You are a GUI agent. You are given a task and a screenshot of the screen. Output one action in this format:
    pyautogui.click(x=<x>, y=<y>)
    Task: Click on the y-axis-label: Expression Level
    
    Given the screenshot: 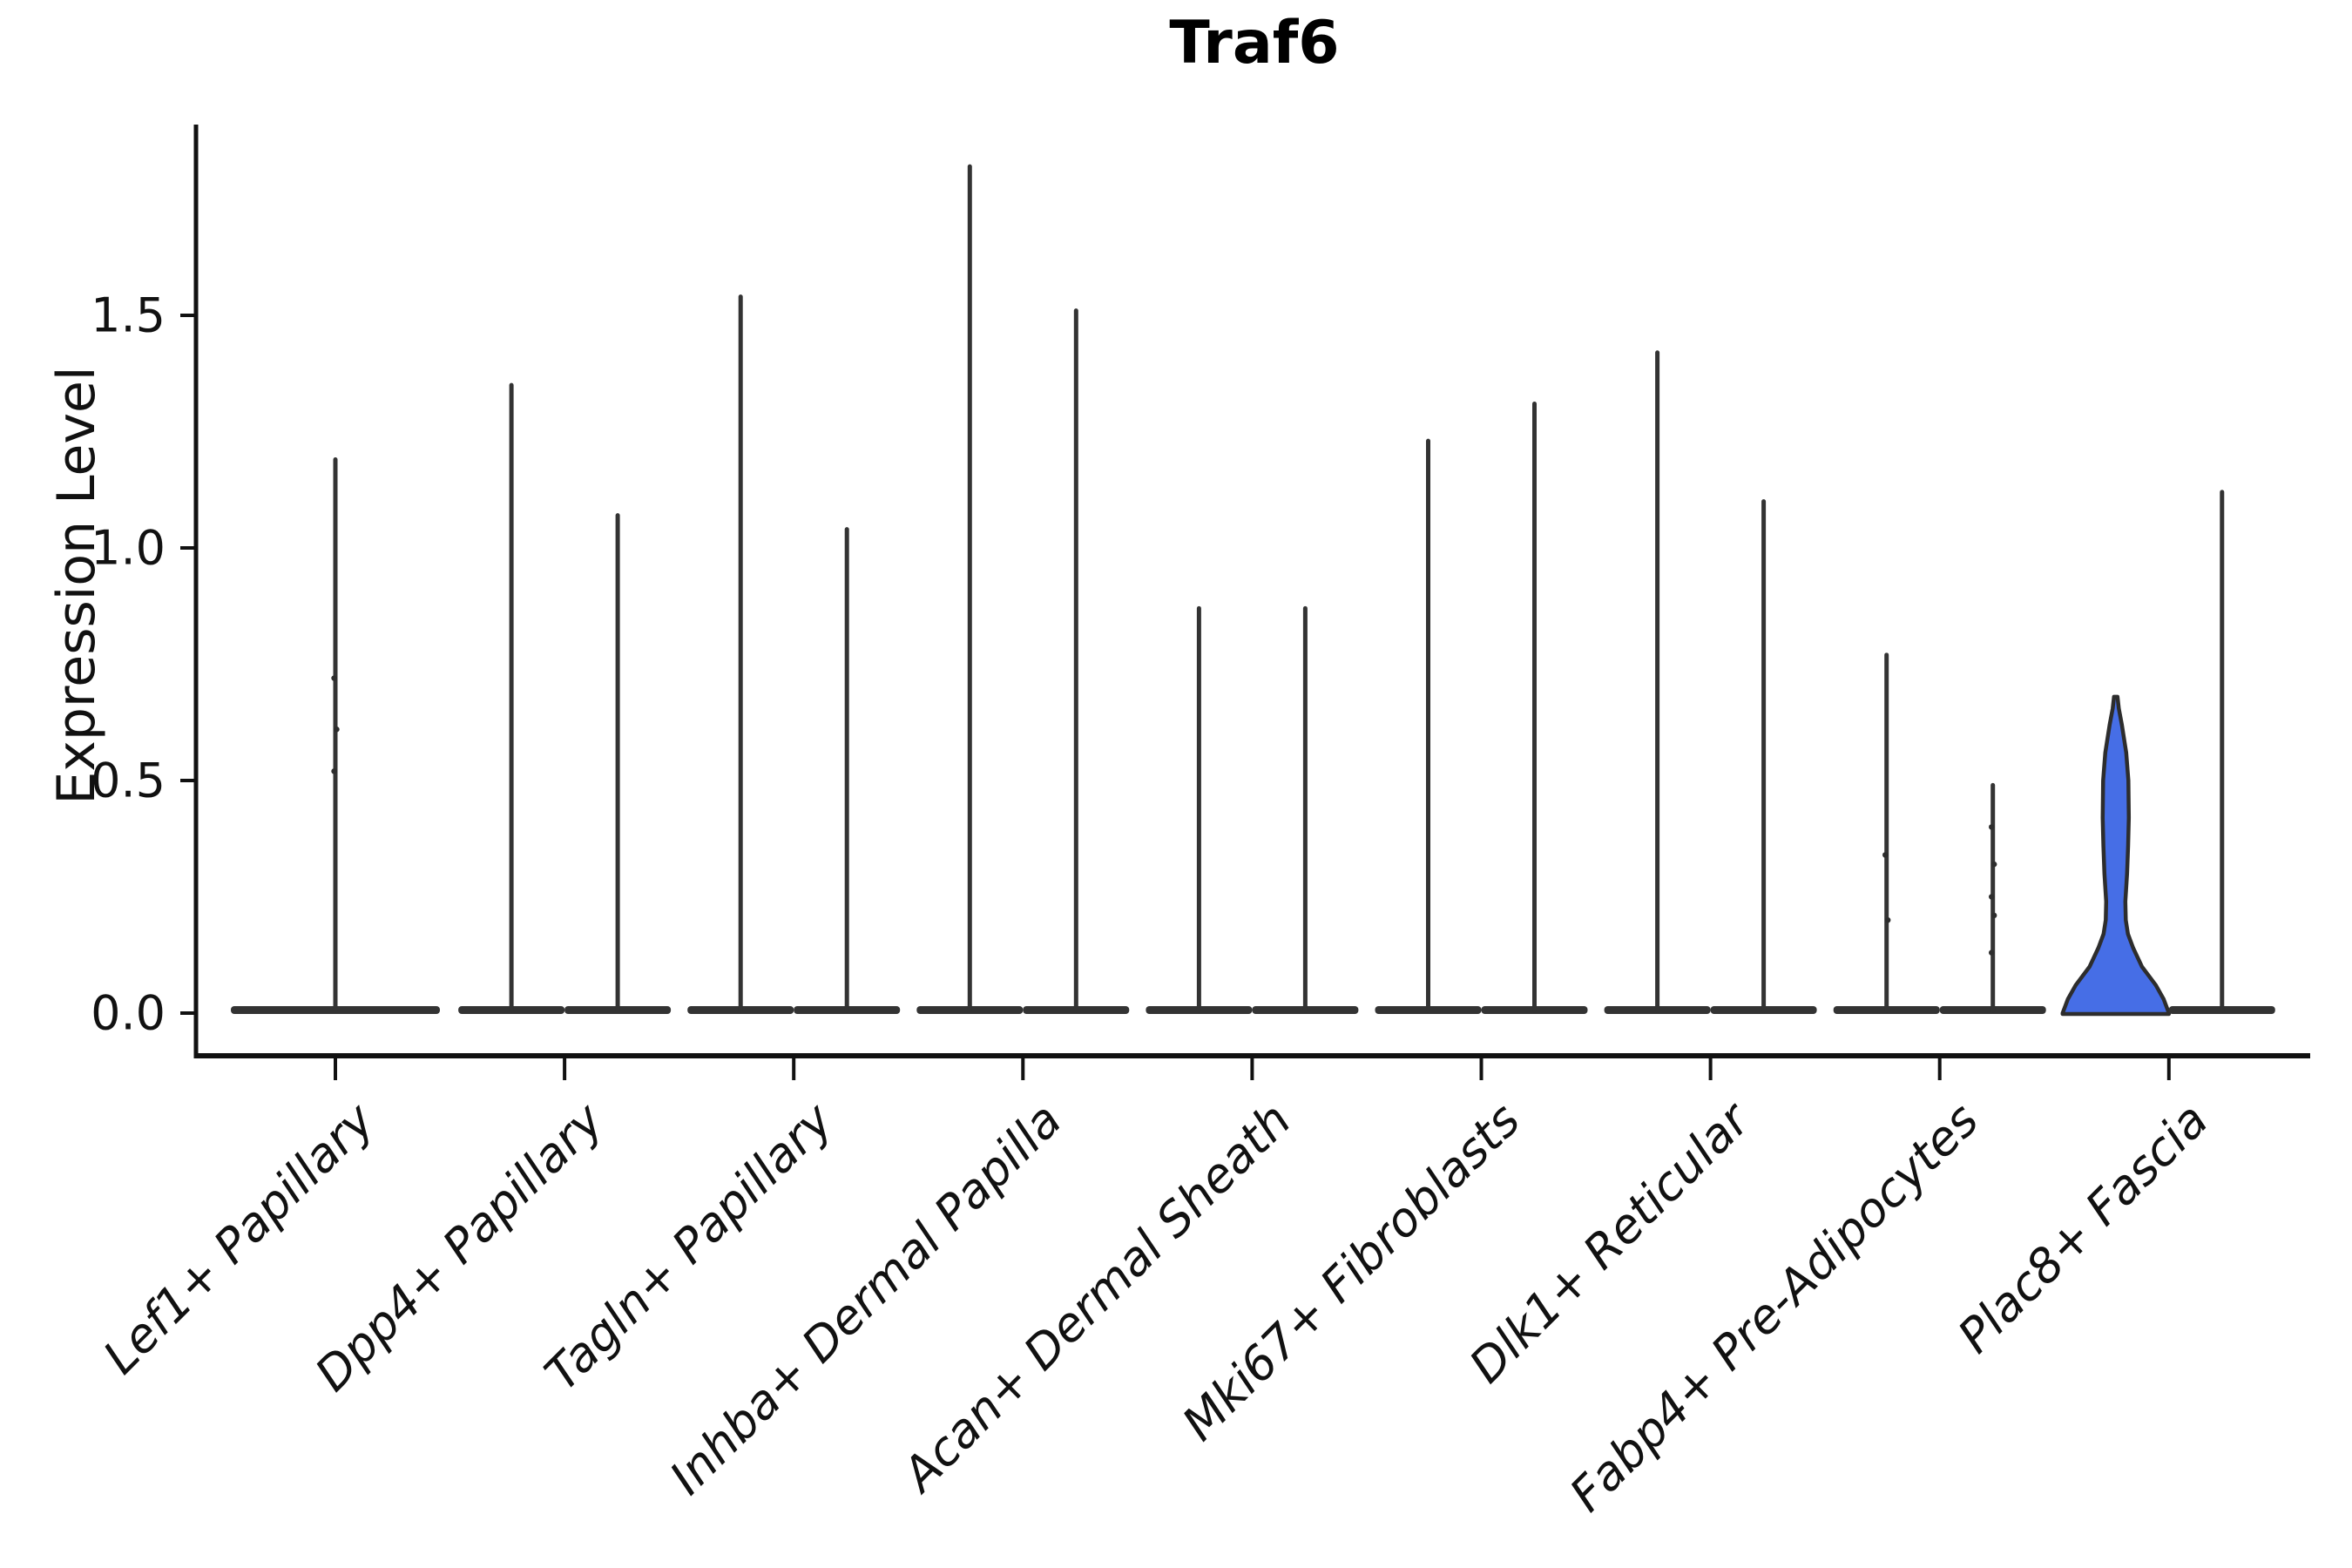 What is the action you would take?
    pyautogui.click(x=76, y=585)
    